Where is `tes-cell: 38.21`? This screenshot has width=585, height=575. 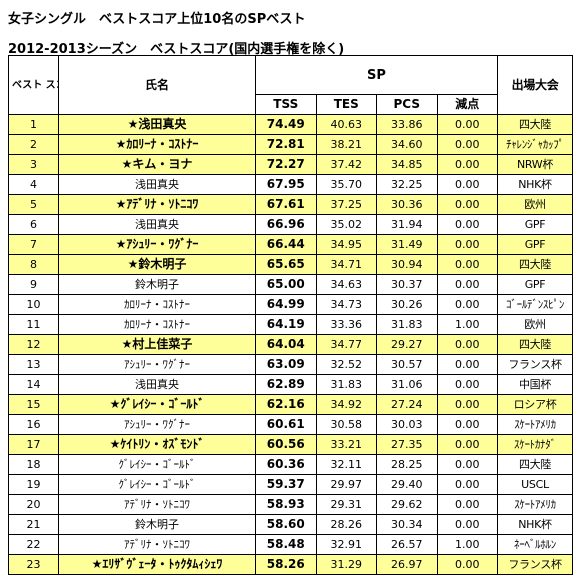 tes-cell: 38.21 is located at coordinates (346, 144).